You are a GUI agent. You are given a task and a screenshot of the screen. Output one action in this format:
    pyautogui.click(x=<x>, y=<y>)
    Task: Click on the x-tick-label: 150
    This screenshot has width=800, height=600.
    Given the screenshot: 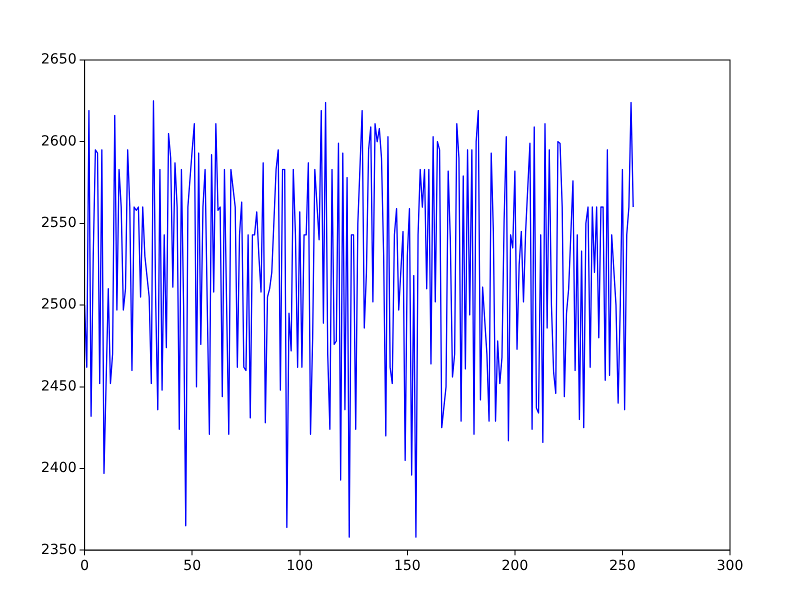 What is the action you would take?
    pyautogui.click(x=407, y=566)
    